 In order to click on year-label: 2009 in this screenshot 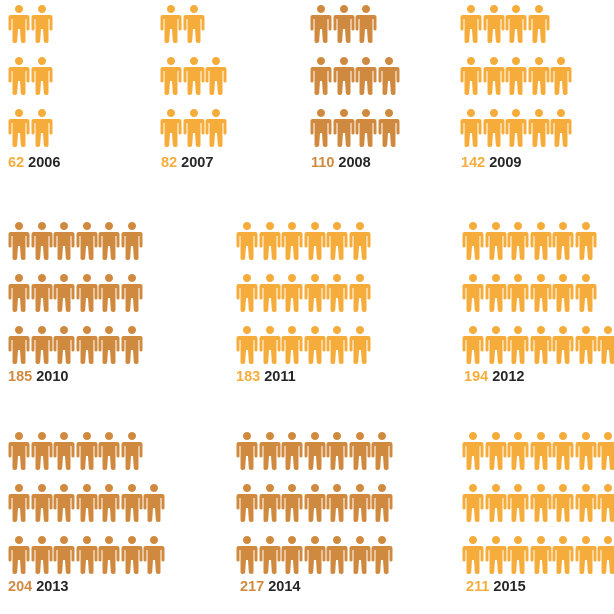, I will do `click(505, 163)`.